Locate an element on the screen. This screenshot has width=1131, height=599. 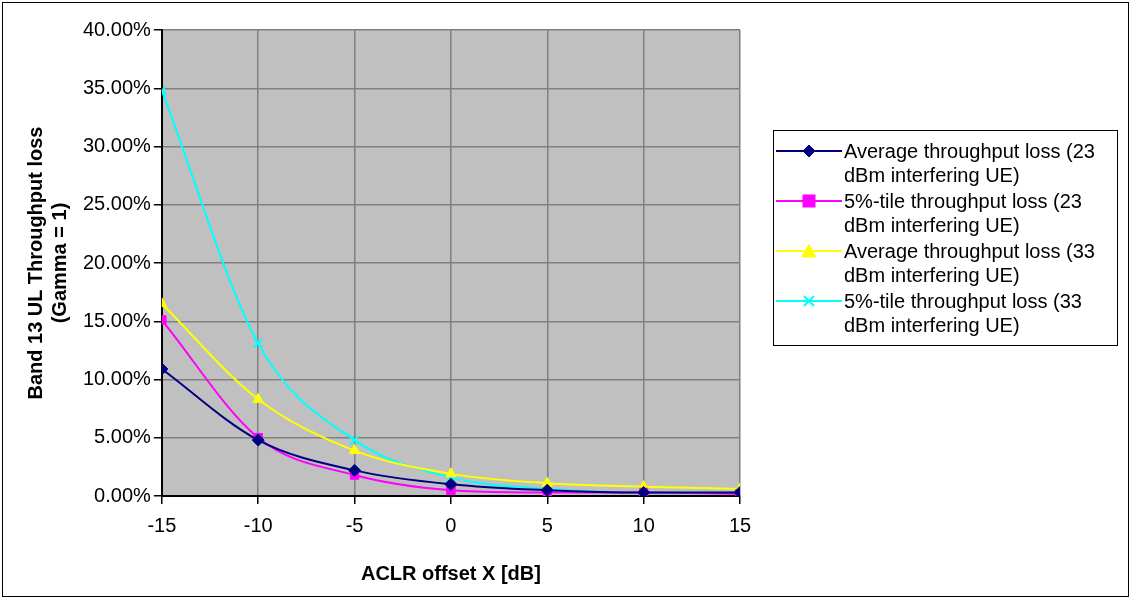
y-tick-label: 35.00% is located at coordinates (117, 86).